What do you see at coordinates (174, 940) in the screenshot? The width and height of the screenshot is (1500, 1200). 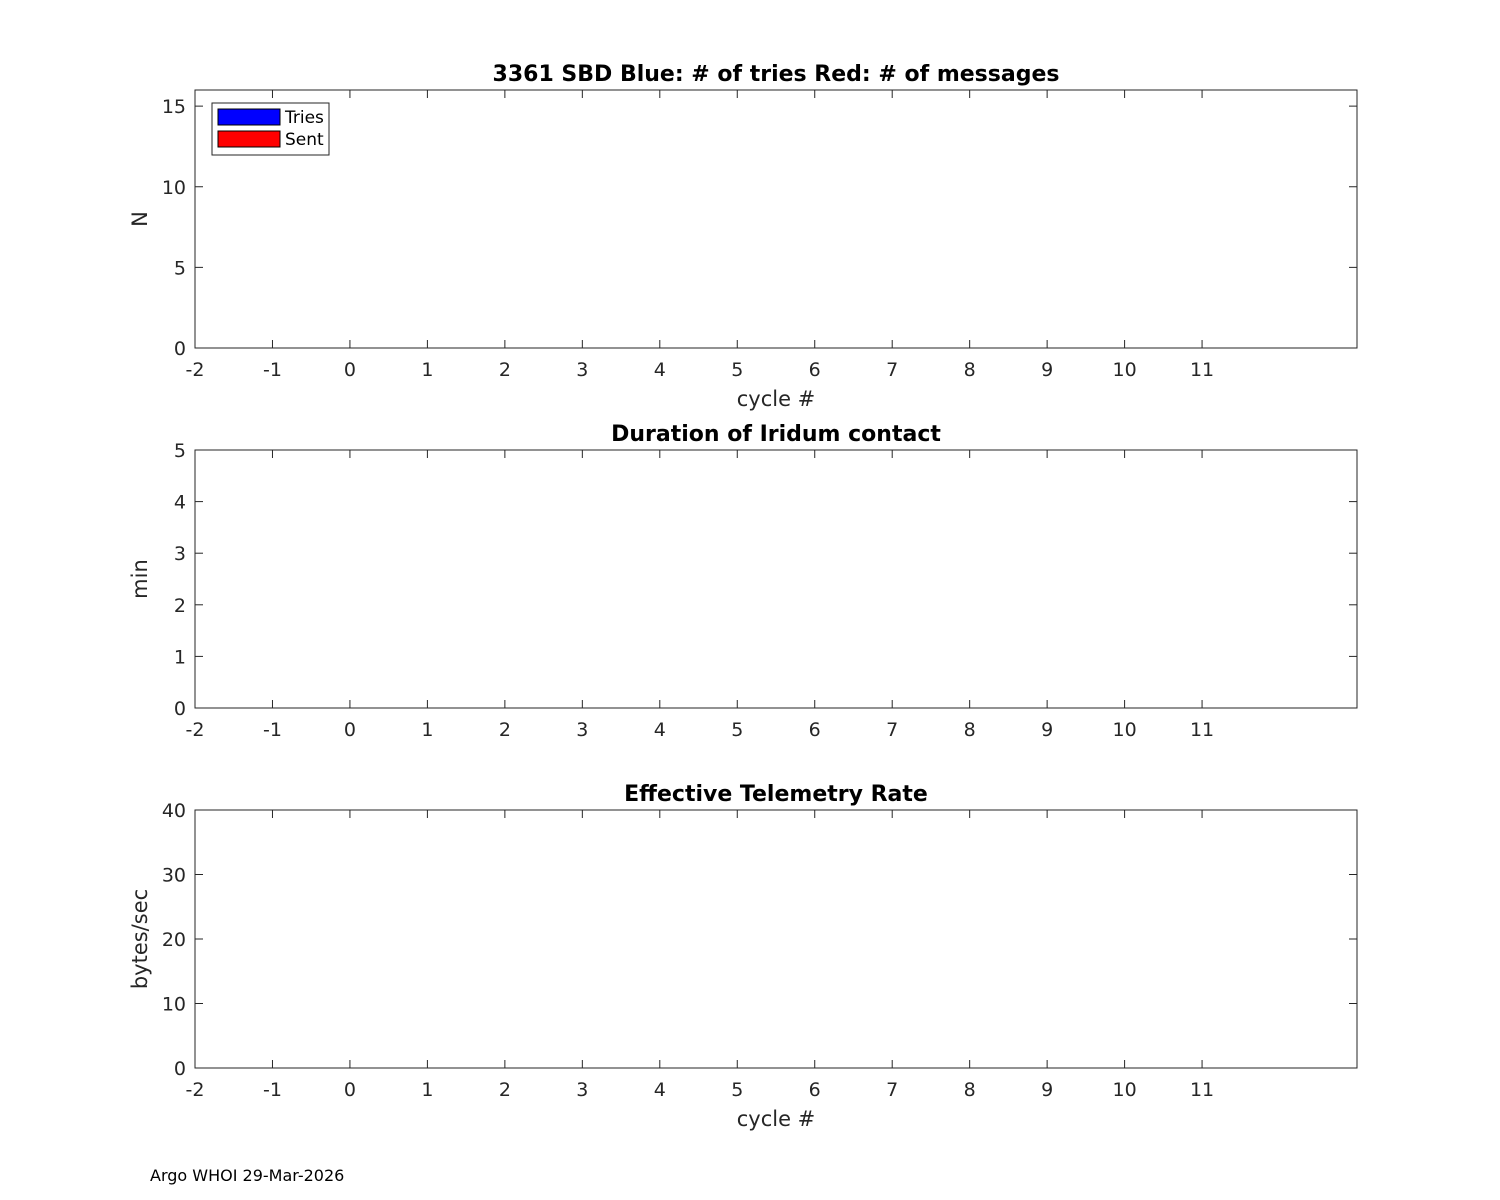 I see `y-tick-label: 20` at bounding box center [174, 940].